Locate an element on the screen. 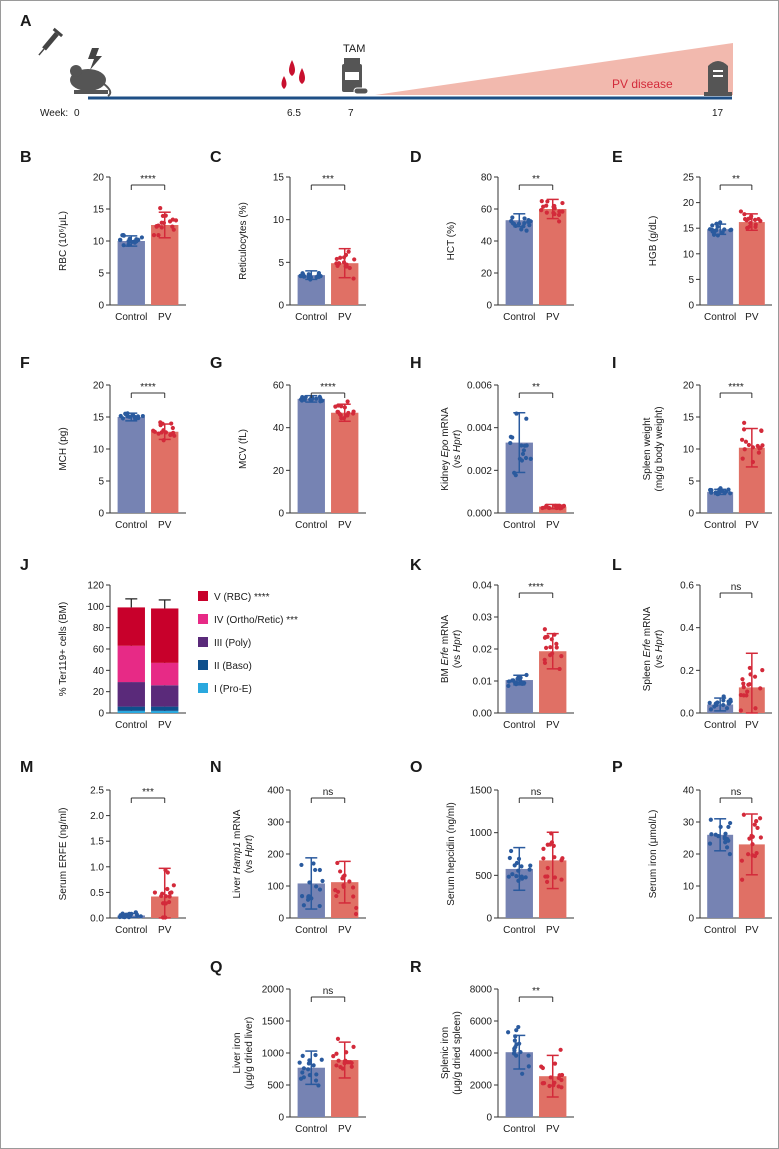 The width and height of the screenshot is (779, 1149). y-tick-label: 20 is located at coordinates (487, 274).